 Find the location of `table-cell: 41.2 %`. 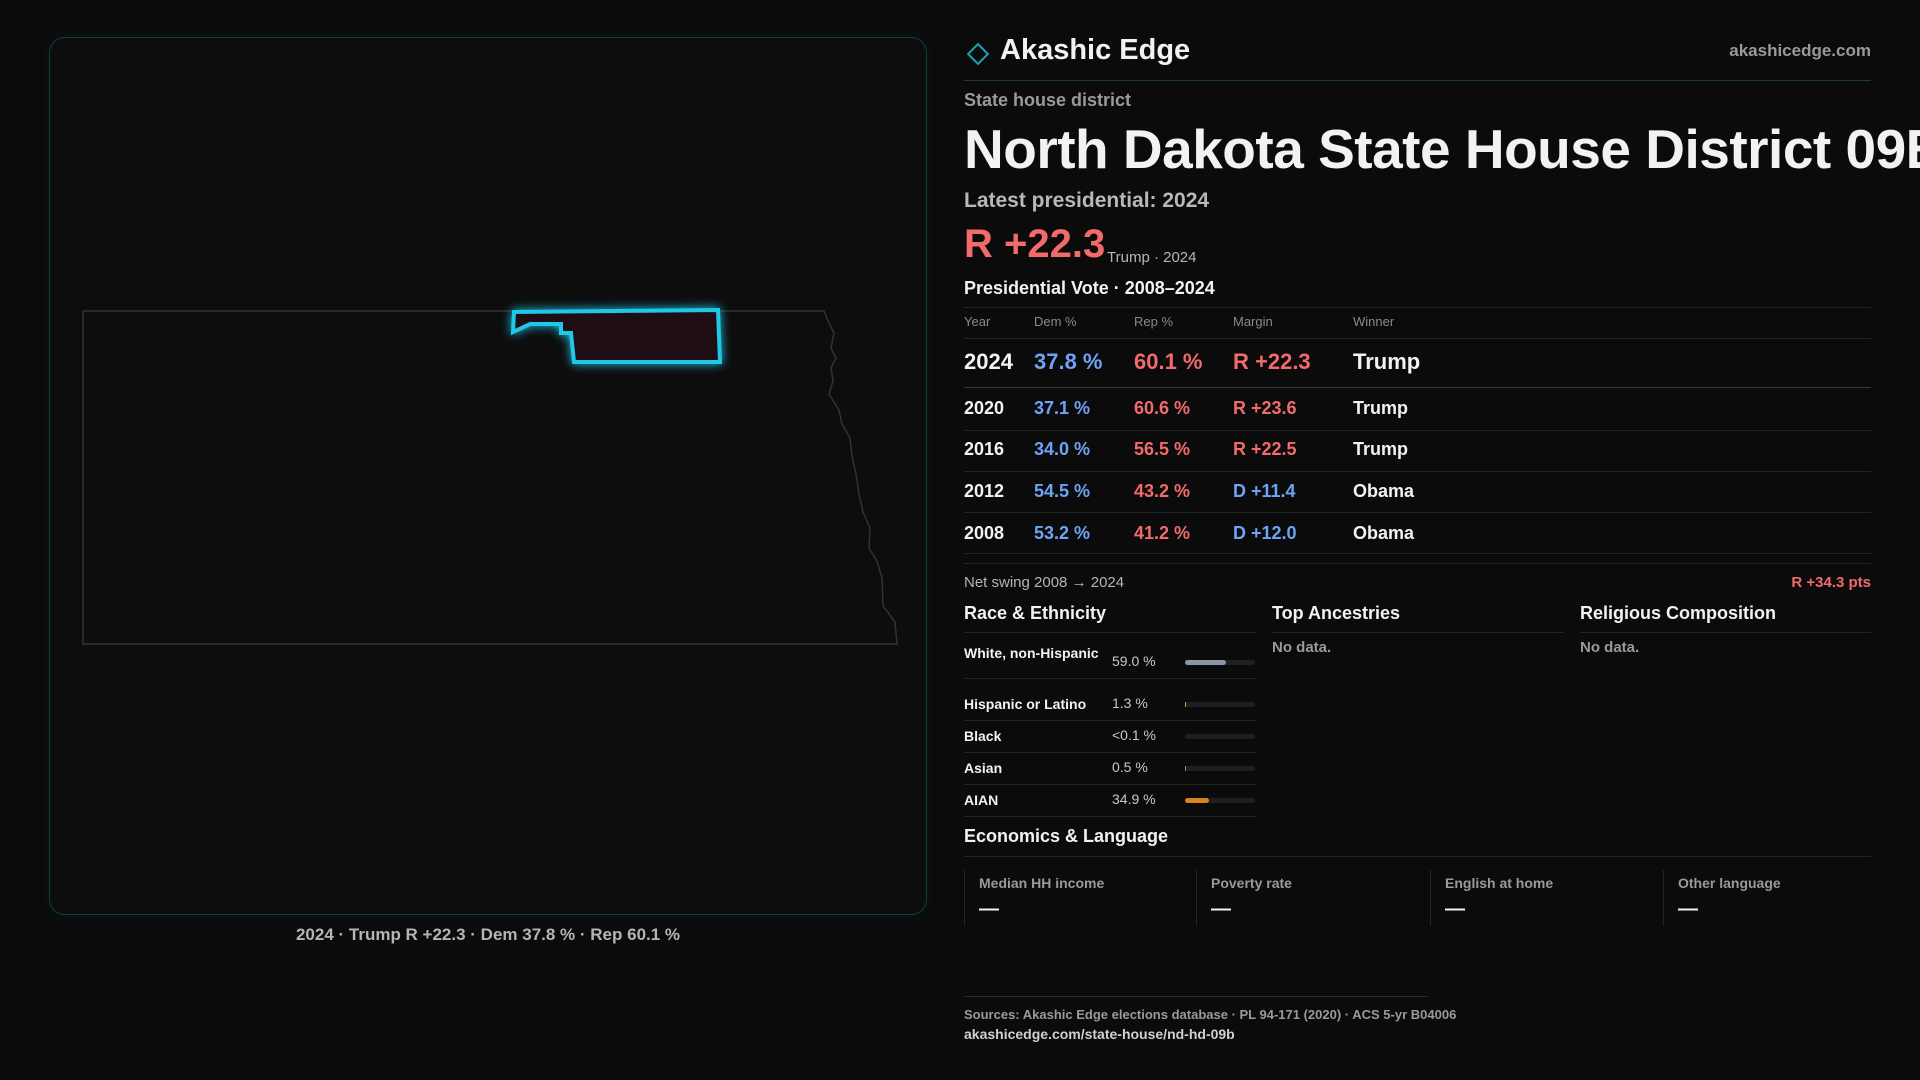

table-cell: 41.2 % is located at coordinates (1162, 533).